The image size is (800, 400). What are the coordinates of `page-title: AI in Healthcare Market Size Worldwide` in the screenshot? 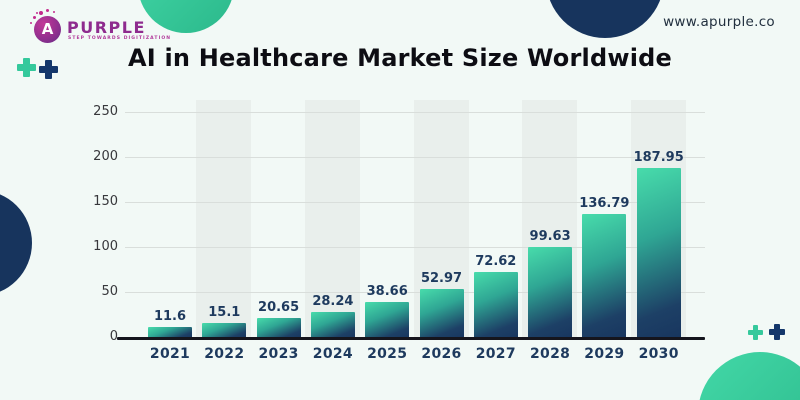 It's located at (399, 58).